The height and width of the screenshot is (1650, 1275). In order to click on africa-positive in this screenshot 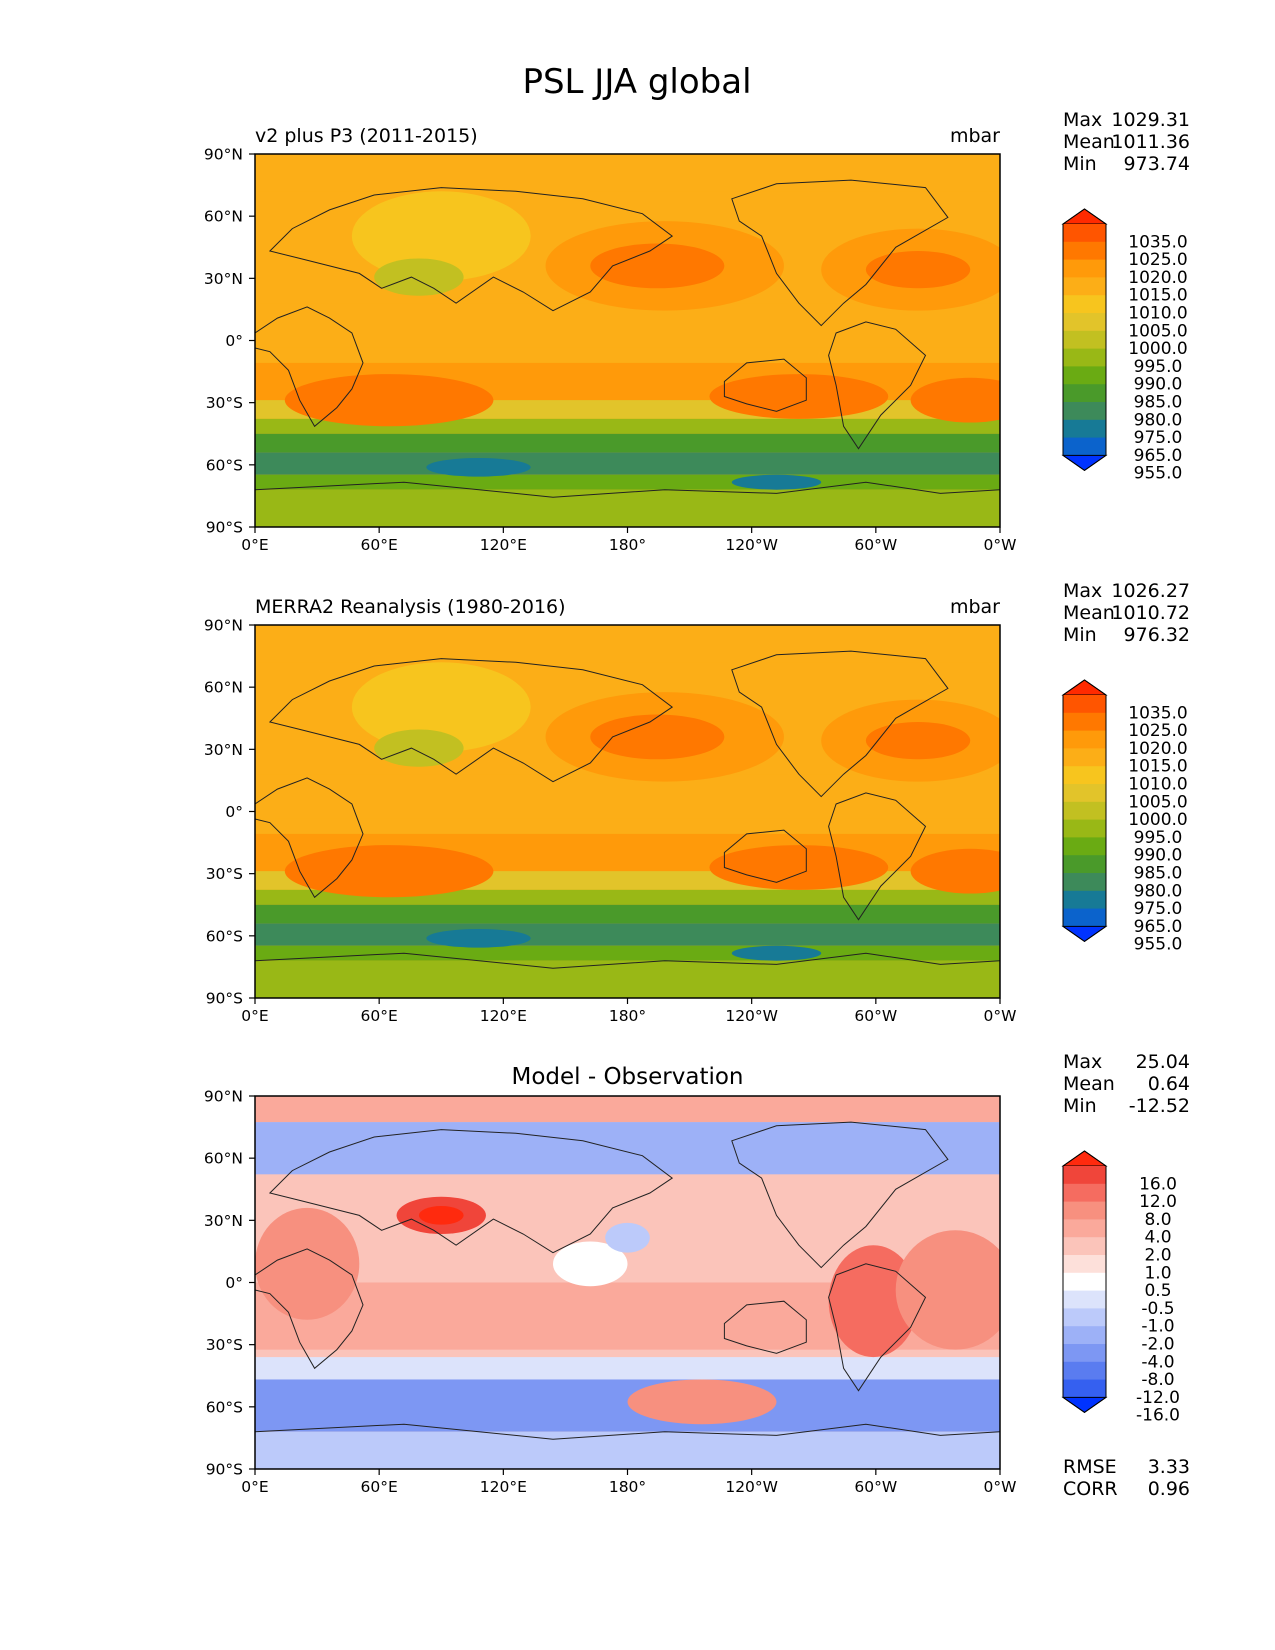, I will do `click(307, 1263)`.